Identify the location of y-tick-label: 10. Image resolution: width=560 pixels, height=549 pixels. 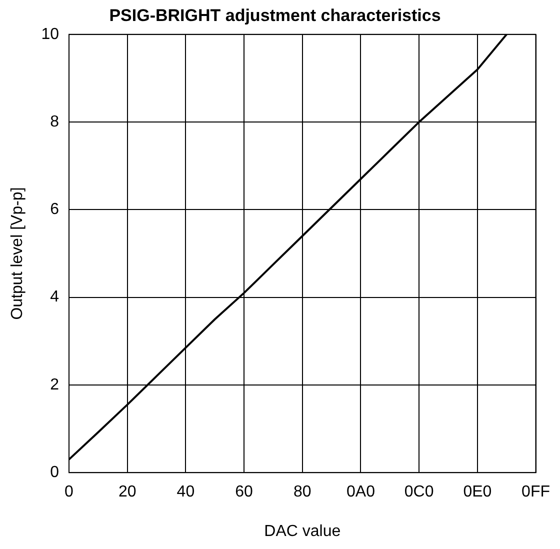
(50, 34).